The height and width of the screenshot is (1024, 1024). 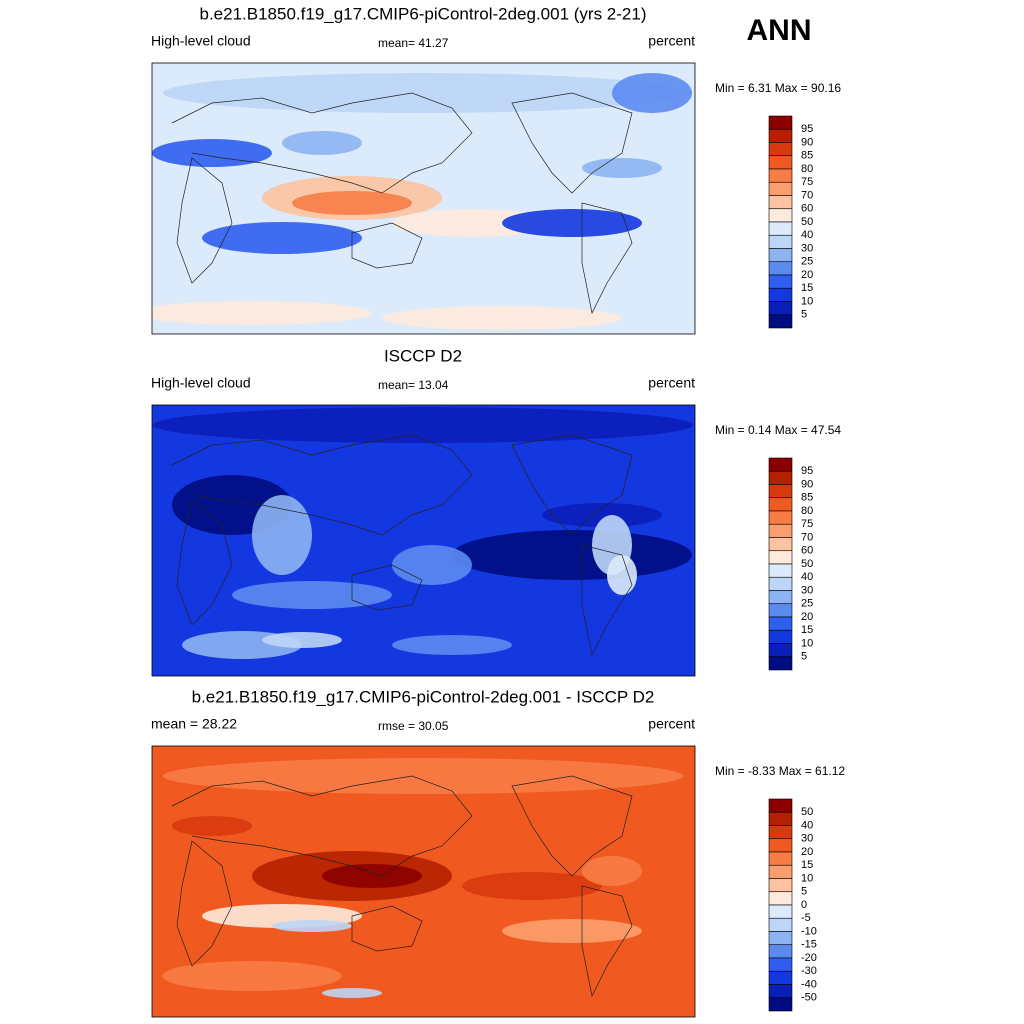 I want to click on colorbar-label: -5, so click(x=806, y=918).